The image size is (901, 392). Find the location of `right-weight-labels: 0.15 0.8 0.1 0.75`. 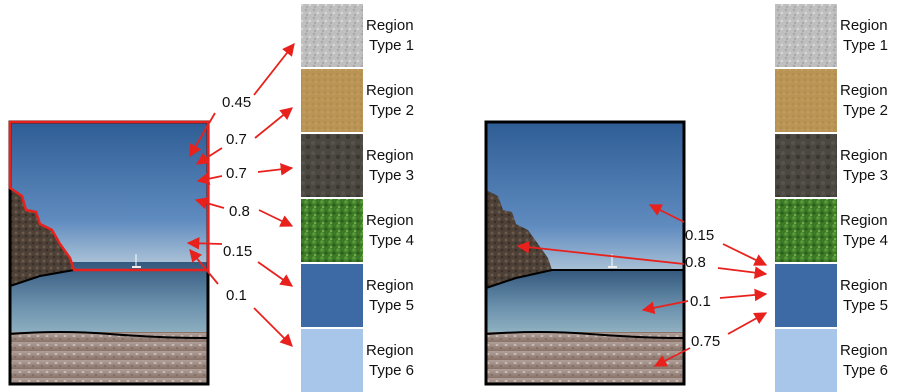

right-weight-labels: 0.15 0.8 0.1 0.75 is located at coordinates (702, 288).